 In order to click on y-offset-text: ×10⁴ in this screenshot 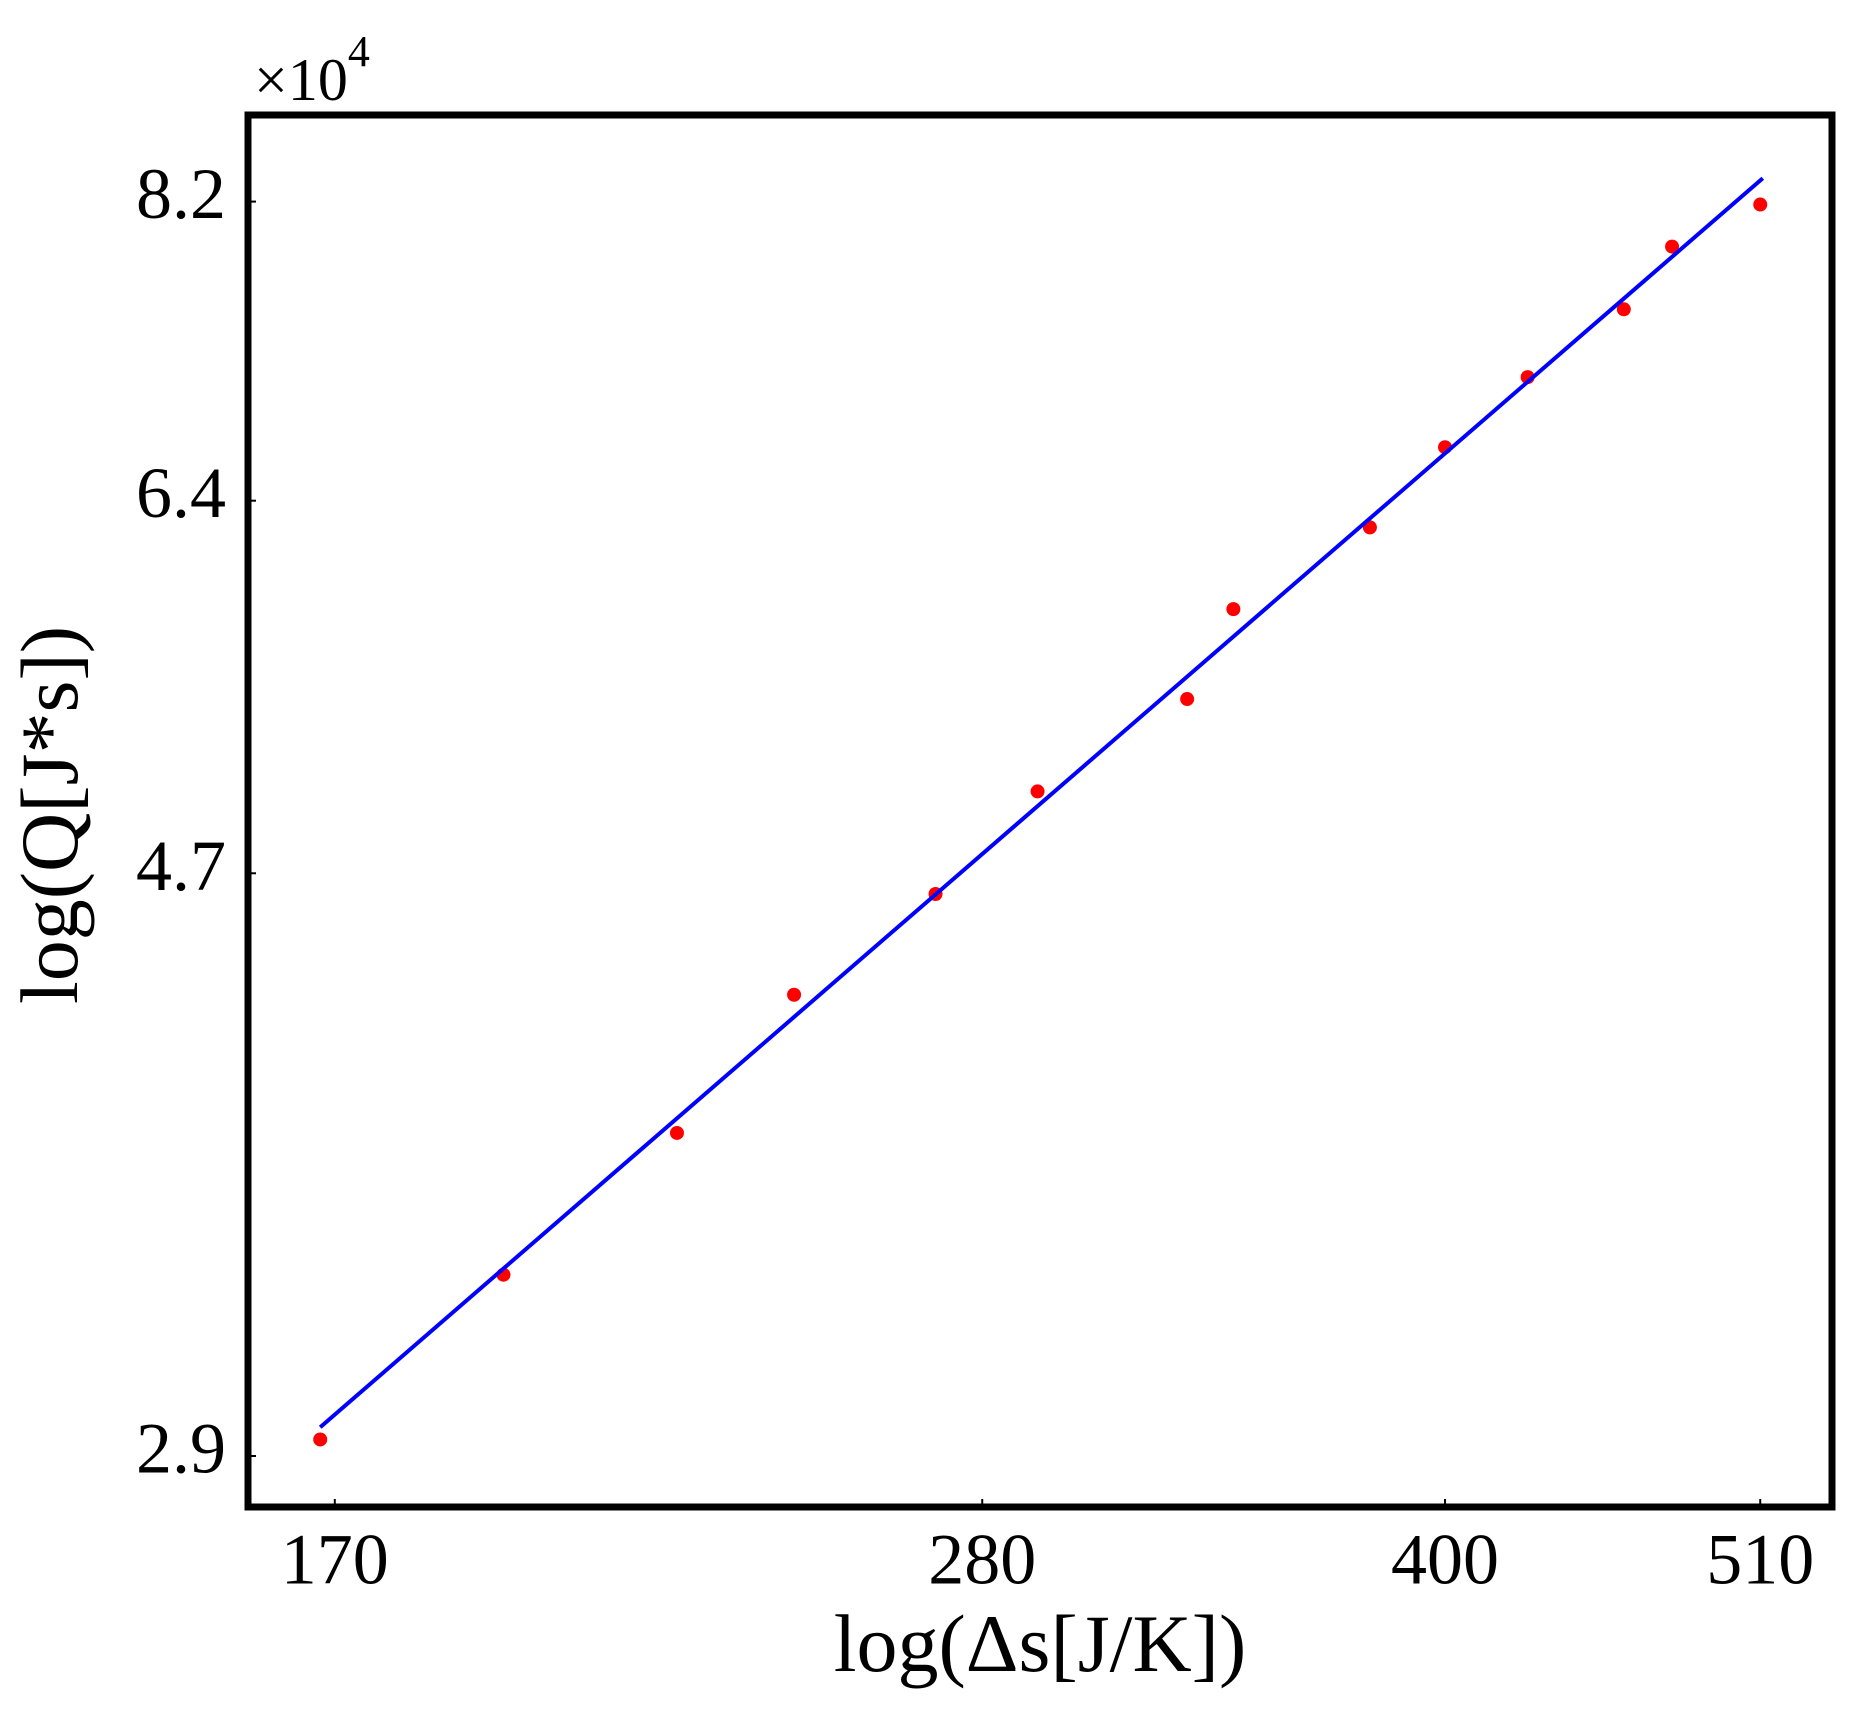, I will do `click(312, 70)`.